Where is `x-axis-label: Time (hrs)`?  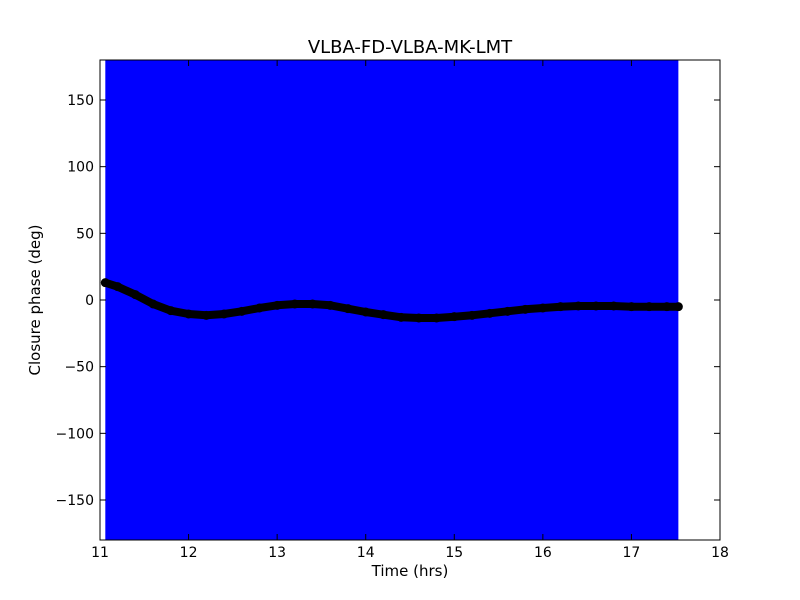
x-axis-label: Time (hrs) is located at coordinates (410, 571).